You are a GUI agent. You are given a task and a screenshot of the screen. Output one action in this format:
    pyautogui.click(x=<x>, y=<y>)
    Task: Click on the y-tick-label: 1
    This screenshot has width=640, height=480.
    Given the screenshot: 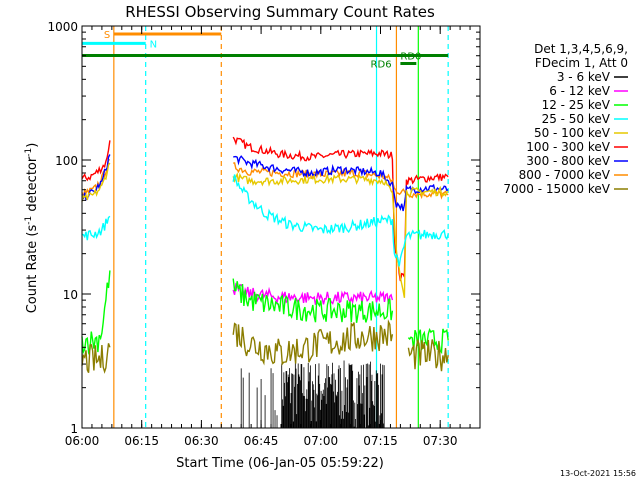 What is the action you would take?
    pyautogui.click(x=74, y=429)
    